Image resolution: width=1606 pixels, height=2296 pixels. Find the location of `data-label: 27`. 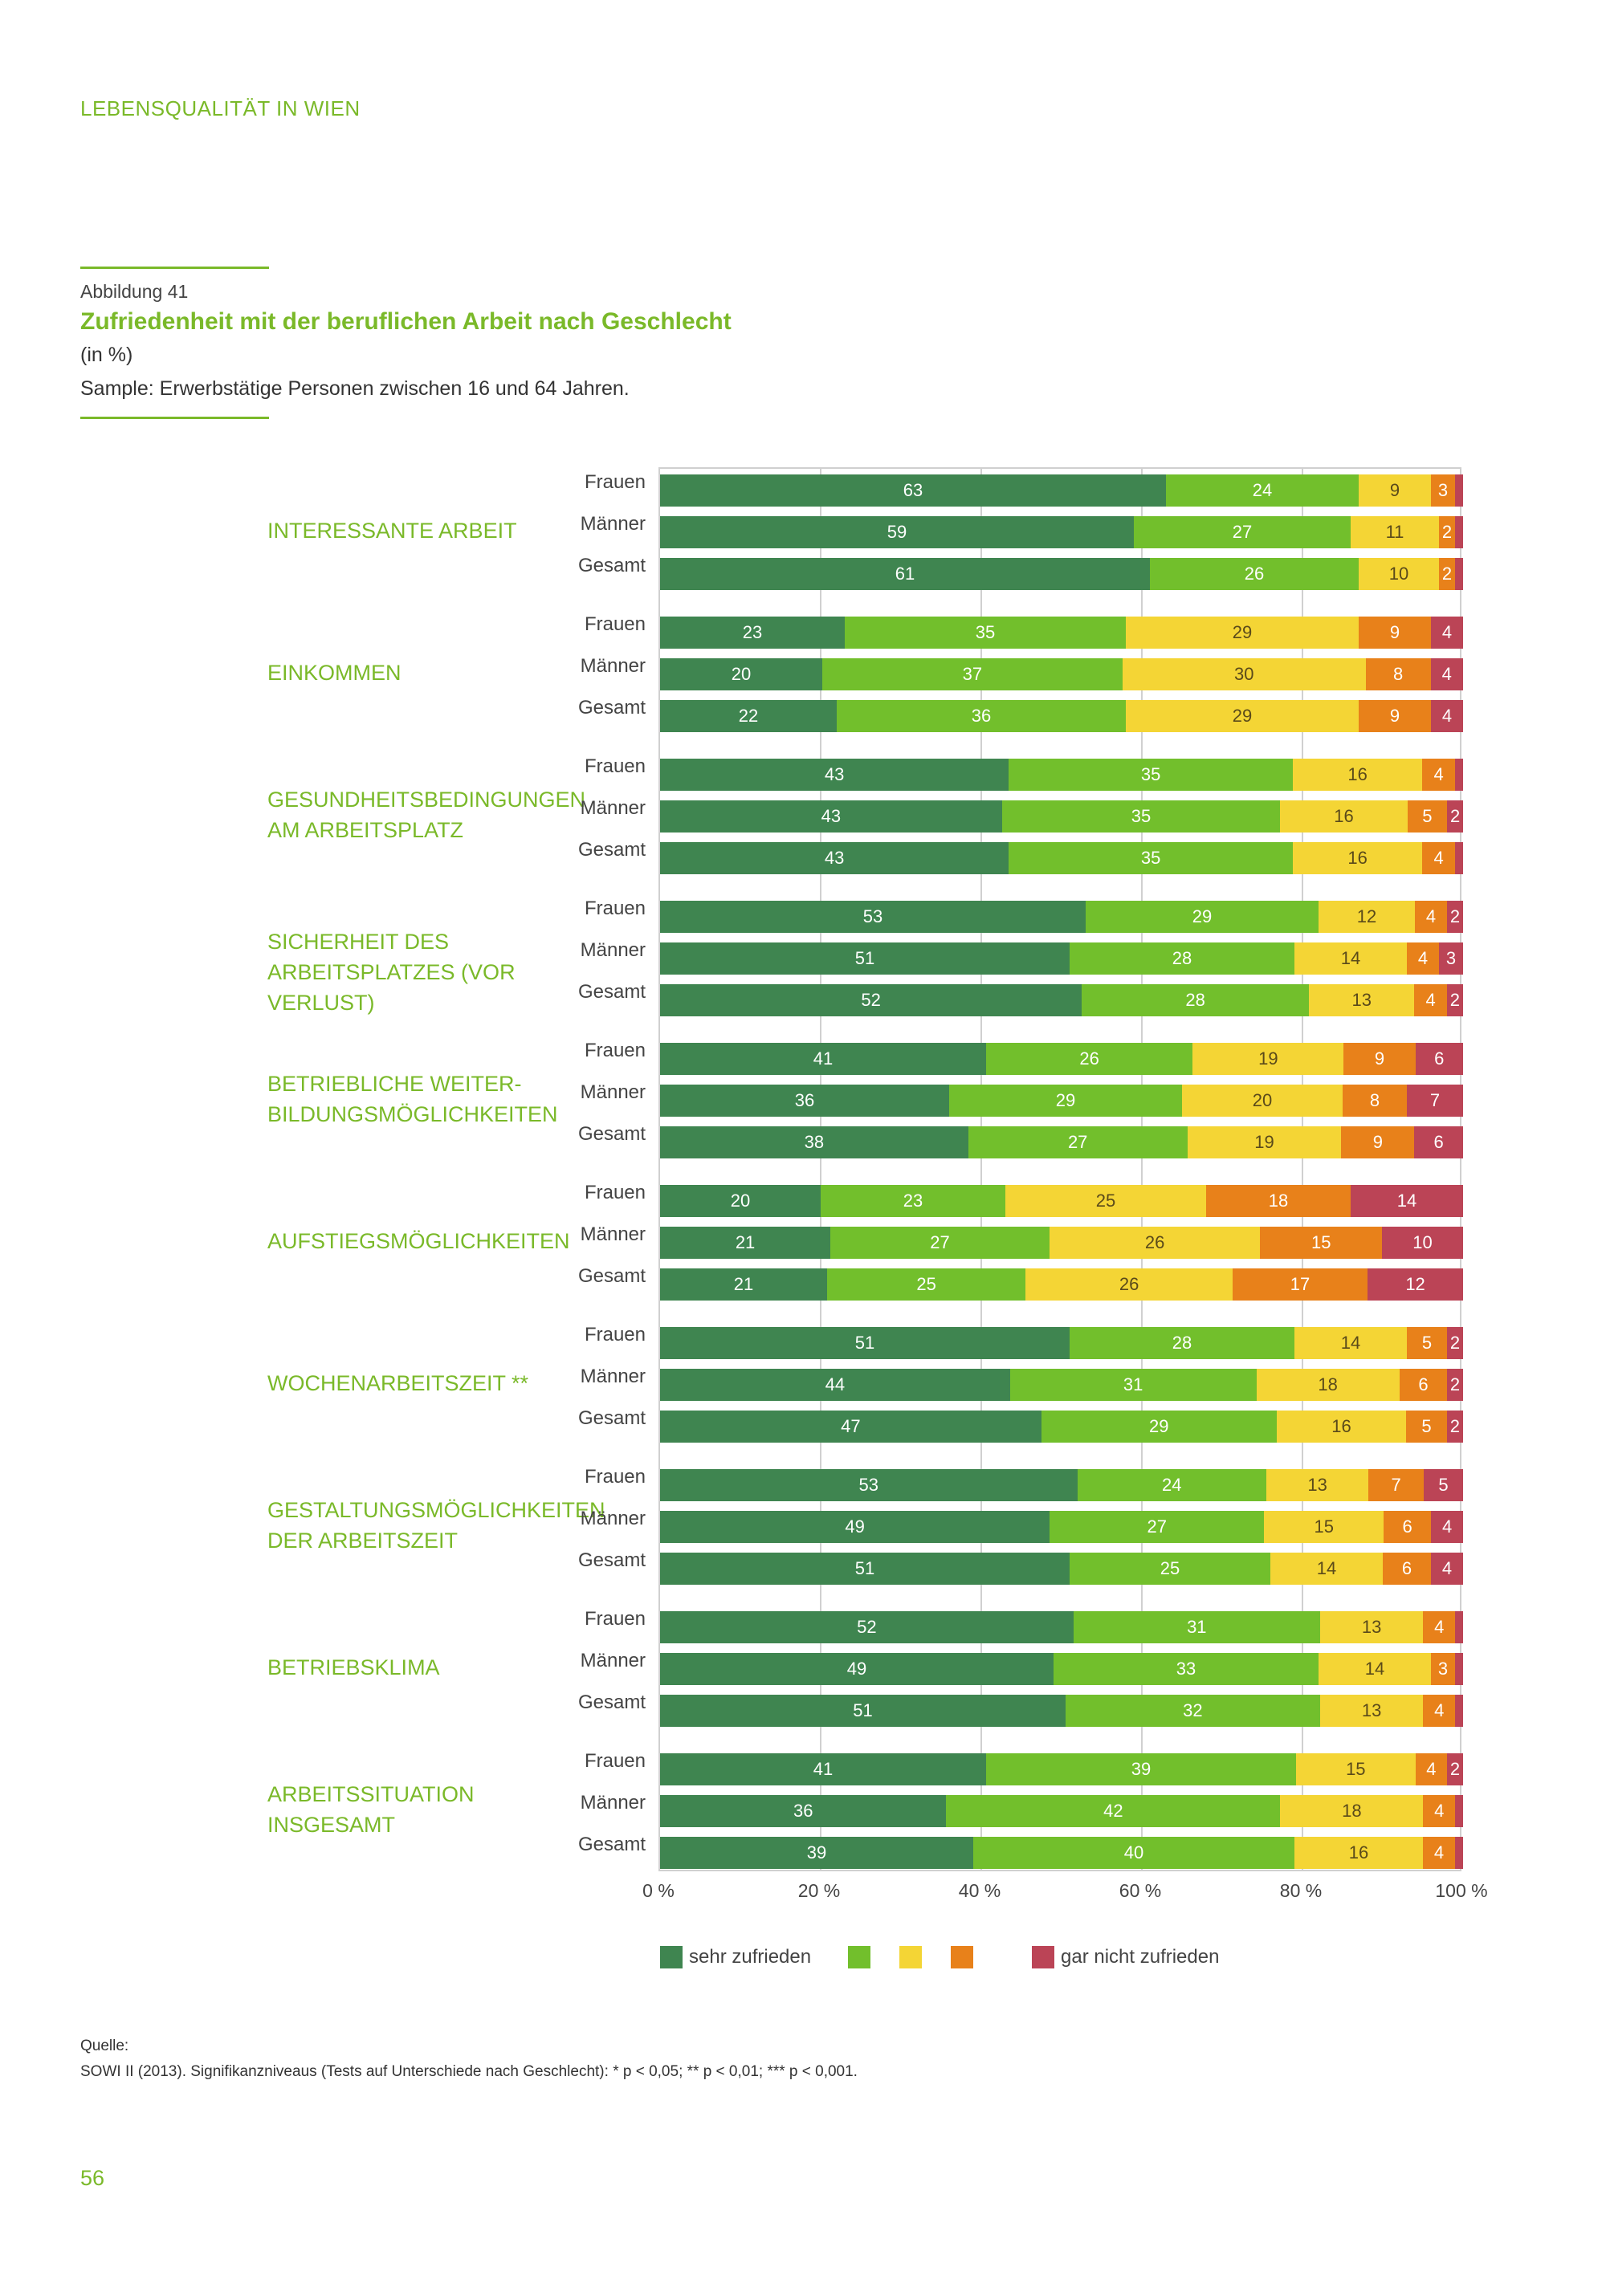

data-label: 27 is located at coordinates (1078, 1142).